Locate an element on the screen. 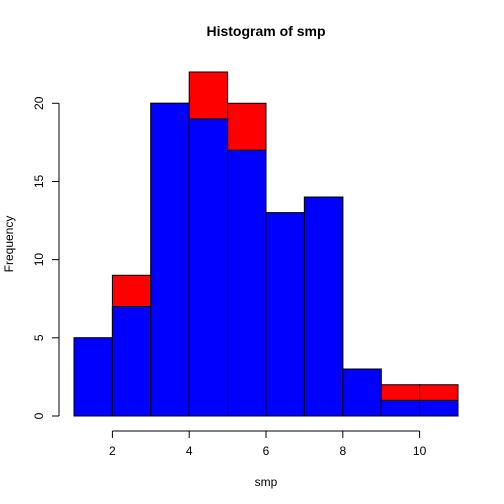 This screenshot has width=504, height=504. histogram-bar-series1-bin4 is located at coordinates (247, 283).